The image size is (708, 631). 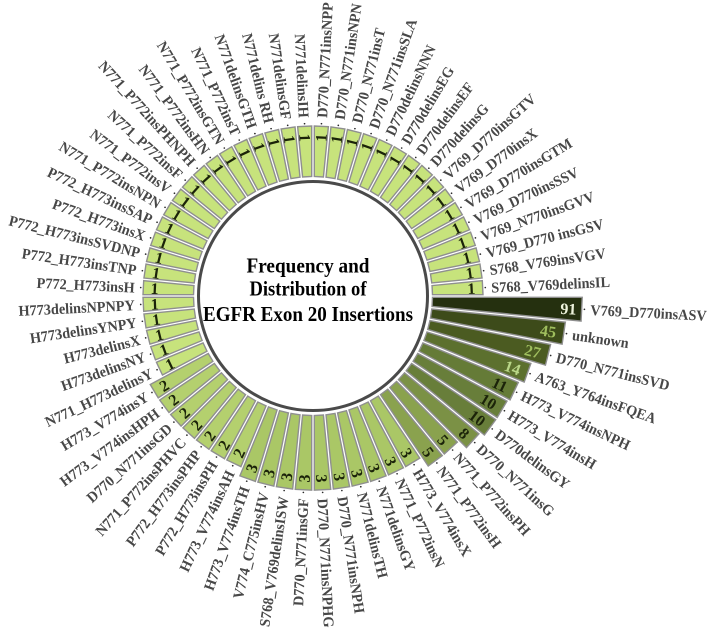 What do you see at coordinates (499, 386) in the screenshot?
I see `svg-text: 11` at bounding box center [499, 386].